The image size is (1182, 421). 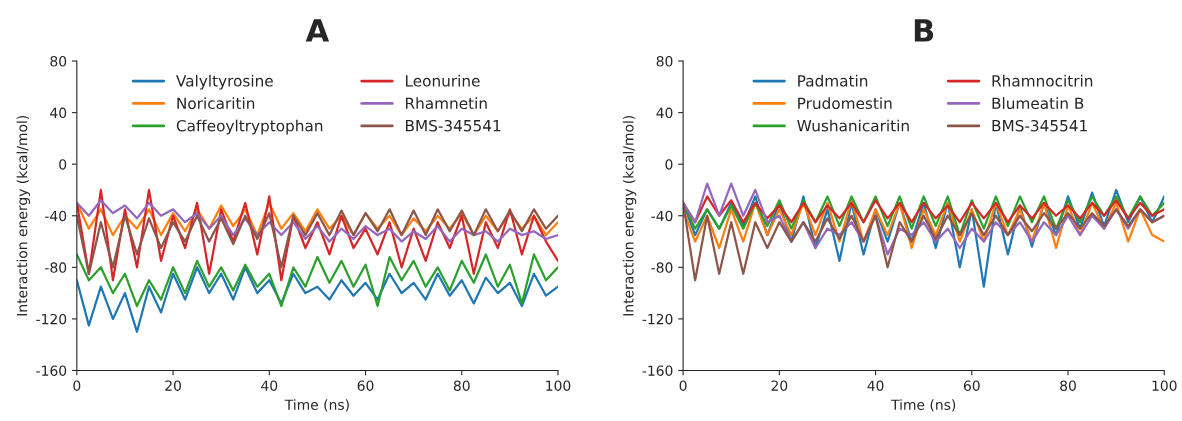 I want to click on legend-label: Rhamnocitrin, so click(x=1042, y=80).